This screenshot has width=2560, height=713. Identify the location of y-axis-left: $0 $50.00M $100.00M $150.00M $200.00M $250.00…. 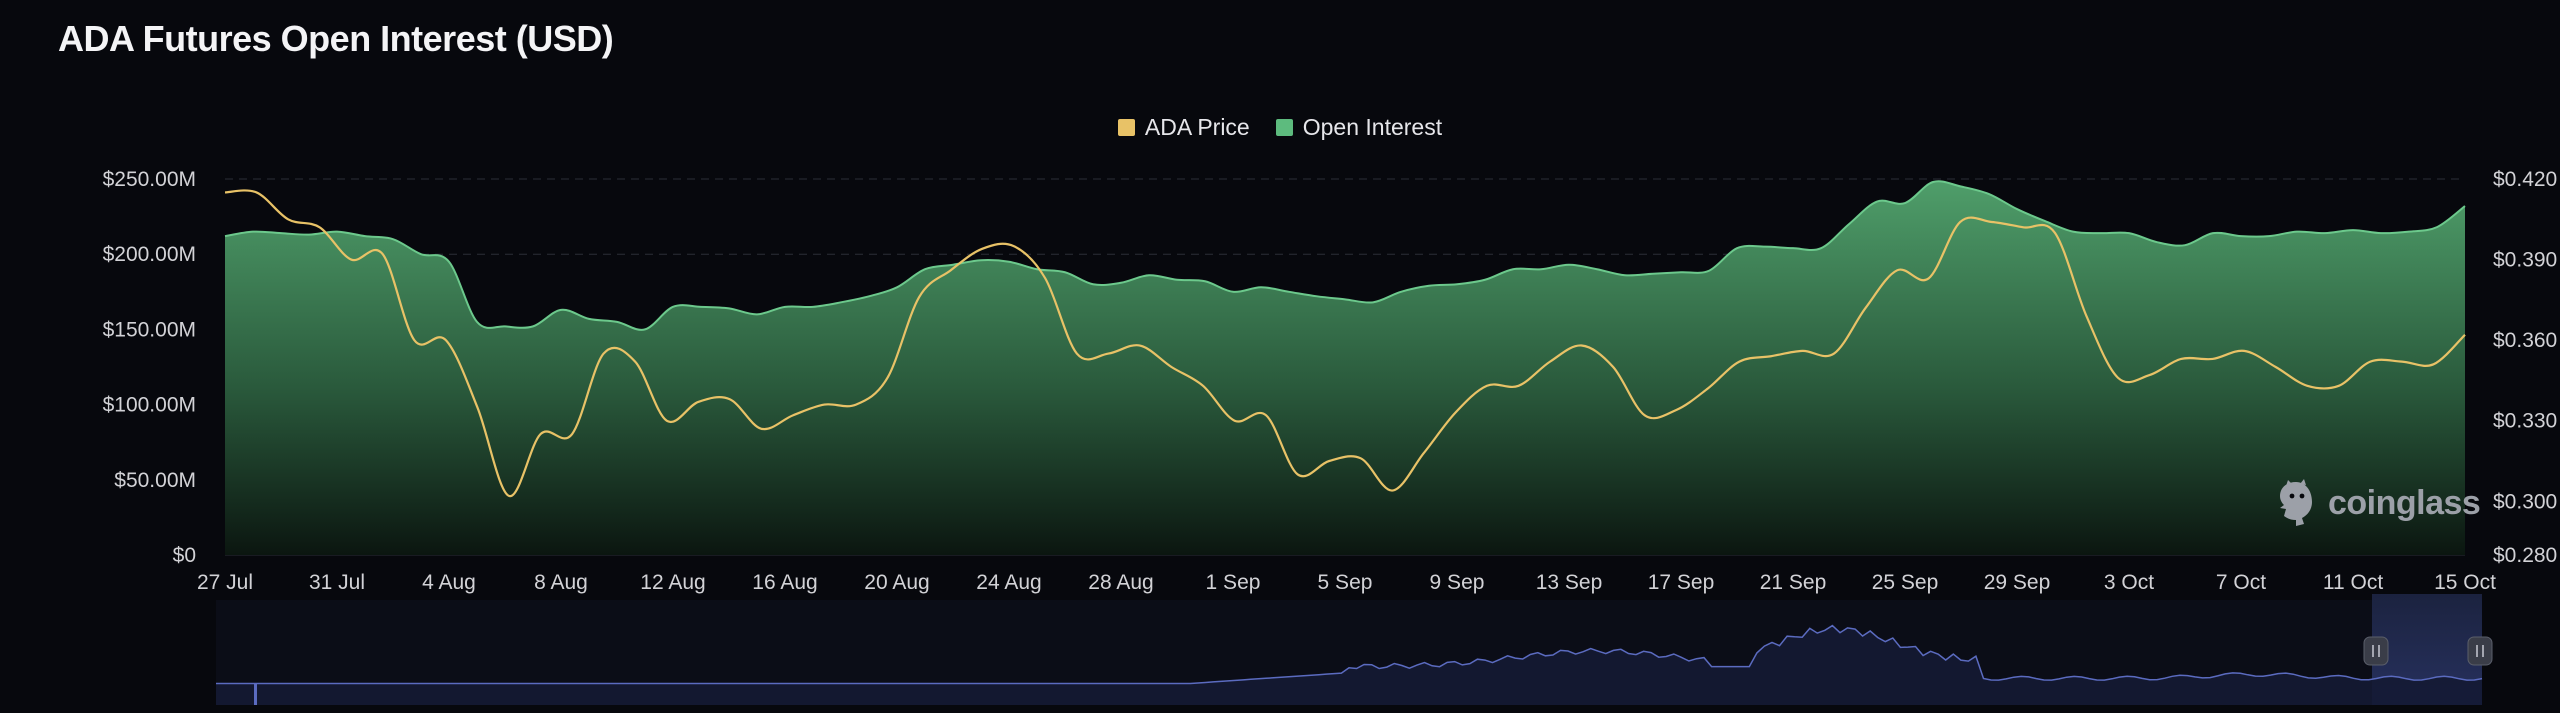
(149, 367).